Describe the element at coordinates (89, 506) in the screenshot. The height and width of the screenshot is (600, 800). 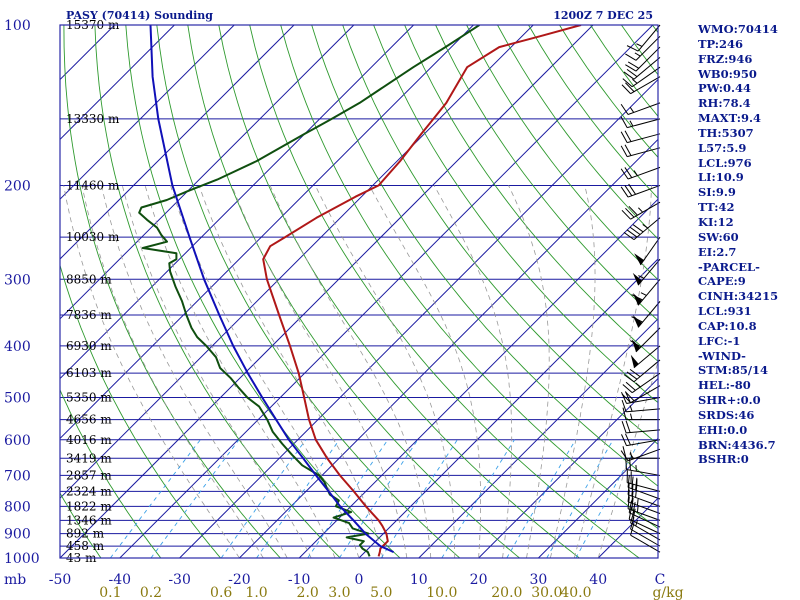
I see `height-level-label: 1822 m` at that location.